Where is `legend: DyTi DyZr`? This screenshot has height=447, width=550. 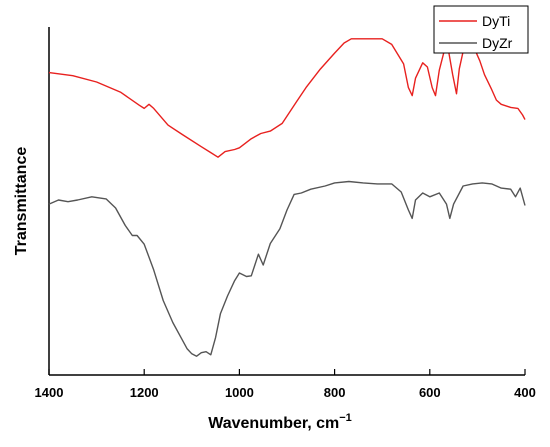
legend: DyTi DyZr is located at coordinates (481, 29).